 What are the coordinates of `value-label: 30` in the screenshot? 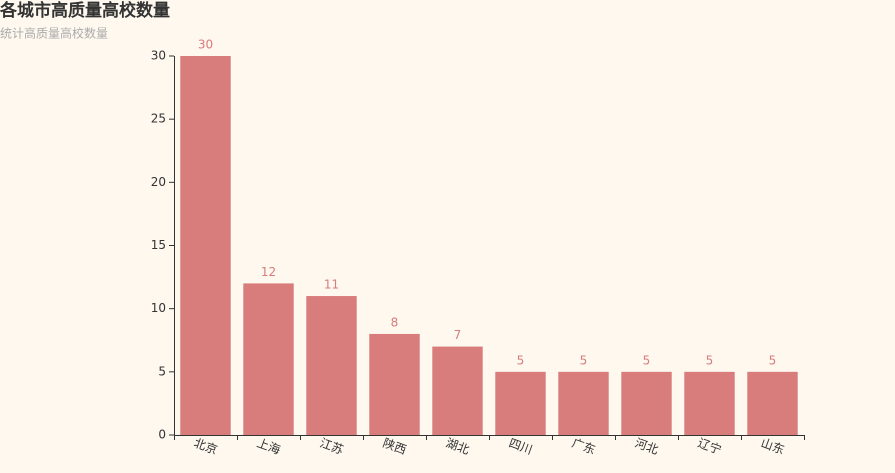 It's located at (205, 45).